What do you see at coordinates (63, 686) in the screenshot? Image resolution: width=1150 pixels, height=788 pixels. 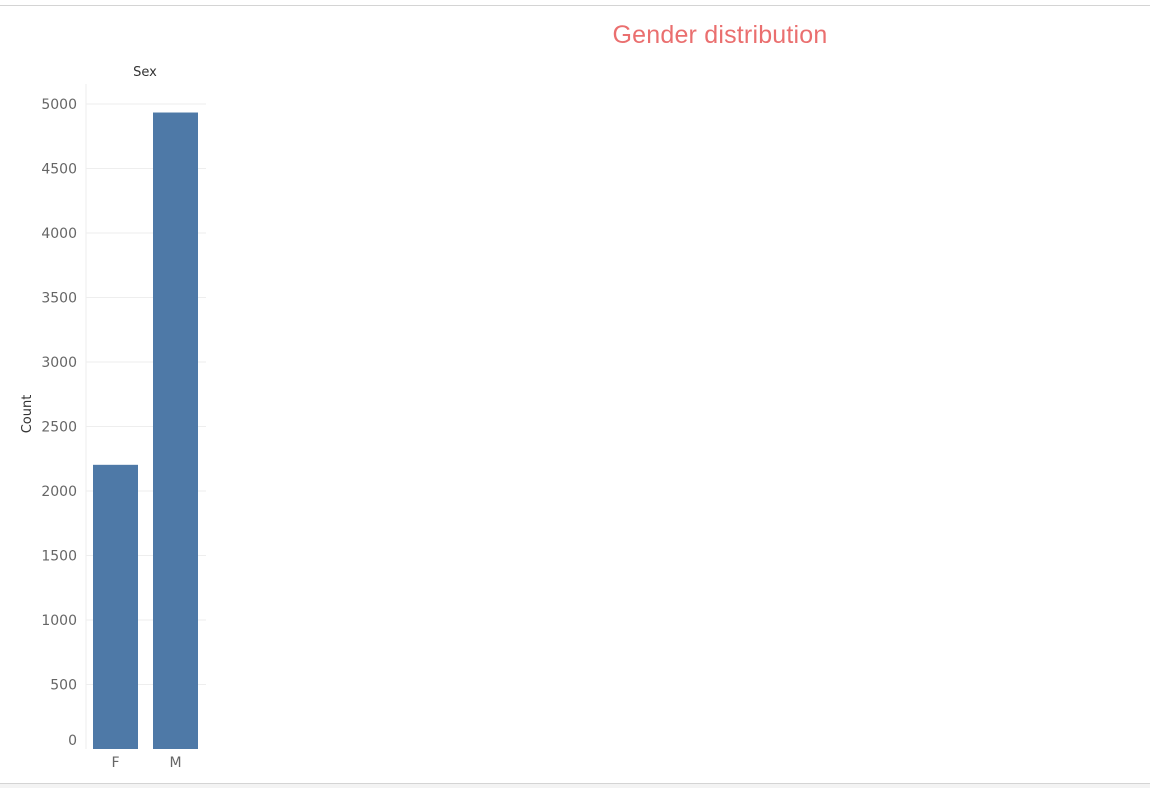 I see `y-tick-label: 500` at bounding box center [63, 686].